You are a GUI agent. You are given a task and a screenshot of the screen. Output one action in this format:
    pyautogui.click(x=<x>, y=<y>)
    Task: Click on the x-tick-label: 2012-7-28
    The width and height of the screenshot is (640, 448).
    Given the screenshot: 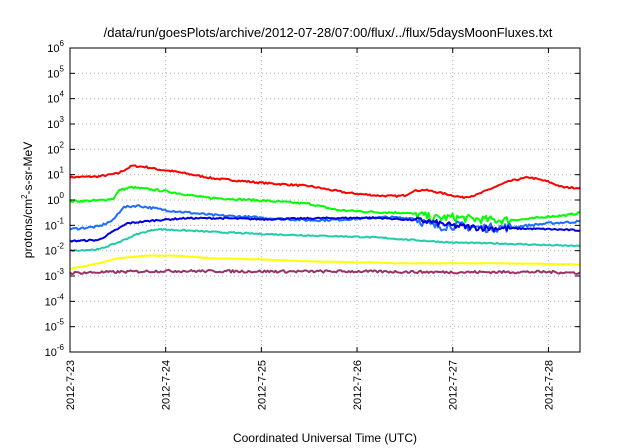 What is the action you would take?
    pyautogui.click(x=549, y=385)
    